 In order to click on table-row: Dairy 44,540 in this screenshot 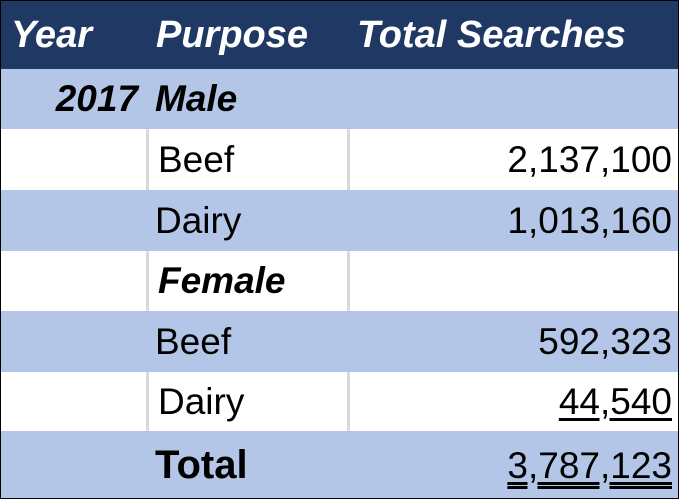, I will do `click(339, 401)`.